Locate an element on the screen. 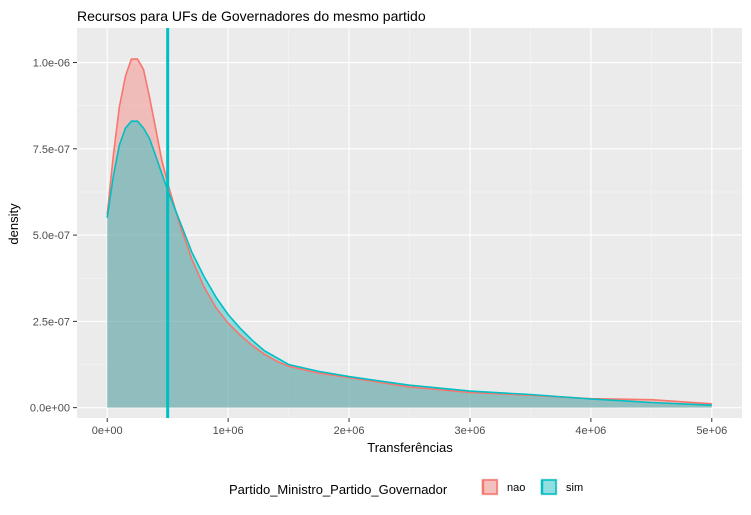 This screenshot has height=515, width=751. x-axis-title: Transferências is located at coordinates (410, 447).